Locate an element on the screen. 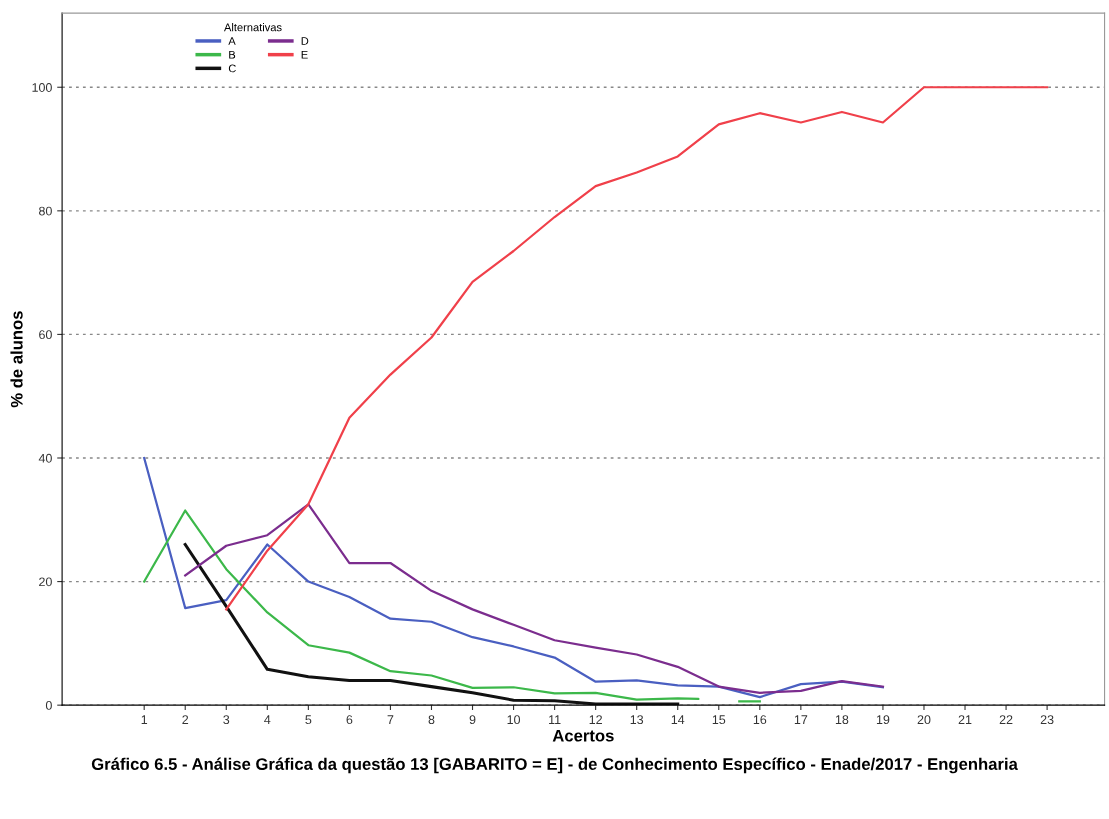  x-tick-label: 6 is located at coordinates (349, 720).